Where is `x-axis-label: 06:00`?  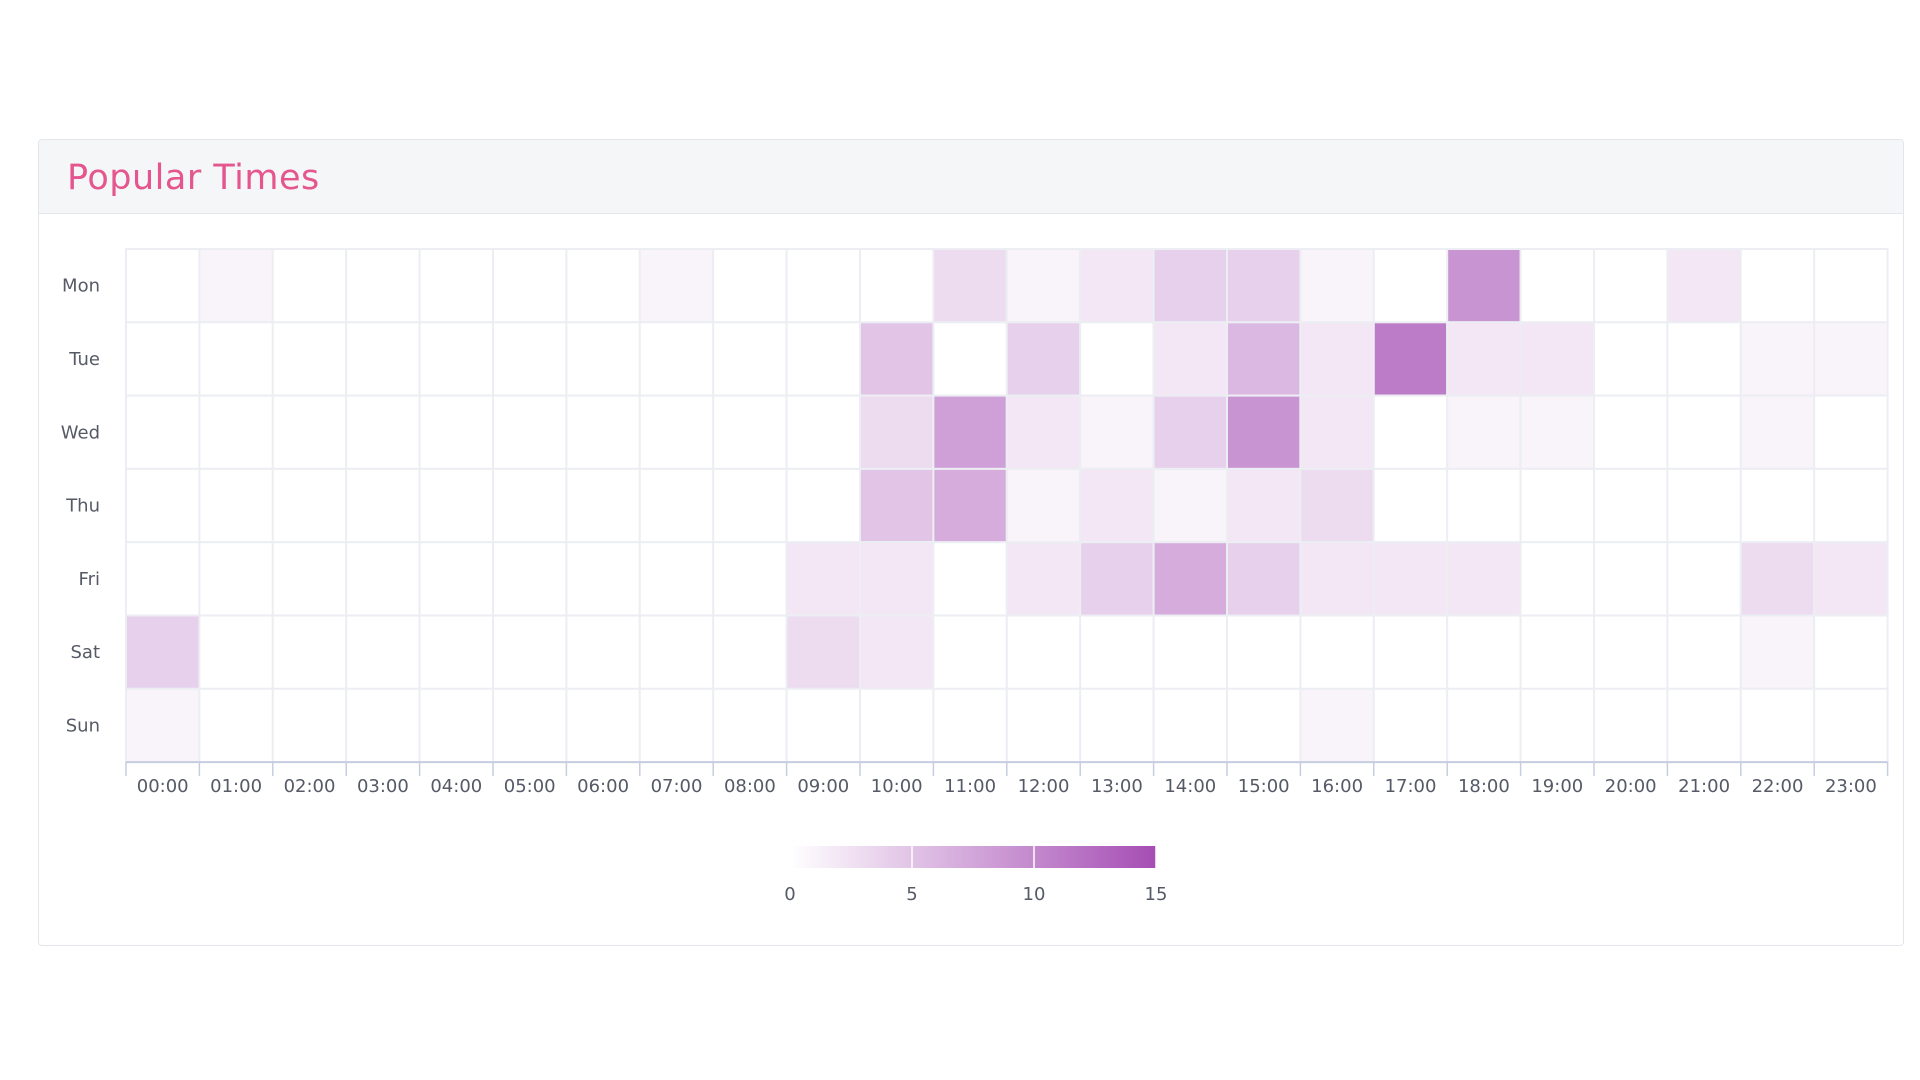 x-axis-label: 06:00 is located at coordinates (603, 786).